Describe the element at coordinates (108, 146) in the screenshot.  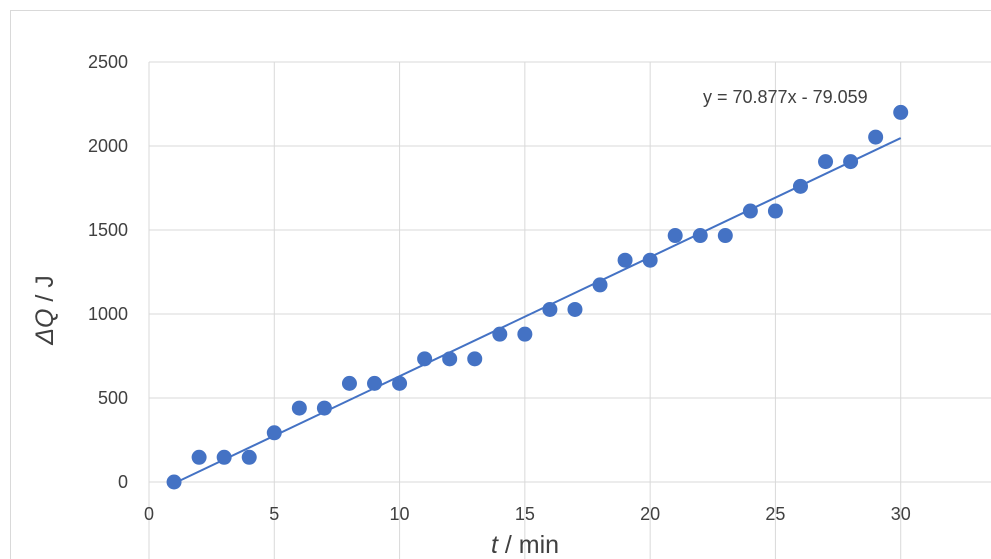
I see `y-tick-label: 2000` at that location.